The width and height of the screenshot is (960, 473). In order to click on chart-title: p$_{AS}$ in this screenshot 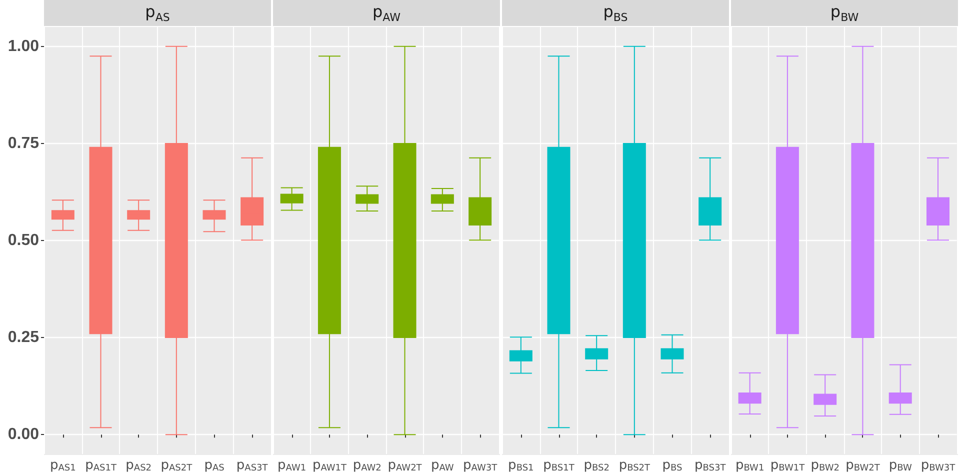, I will do `click(157, 13)`.